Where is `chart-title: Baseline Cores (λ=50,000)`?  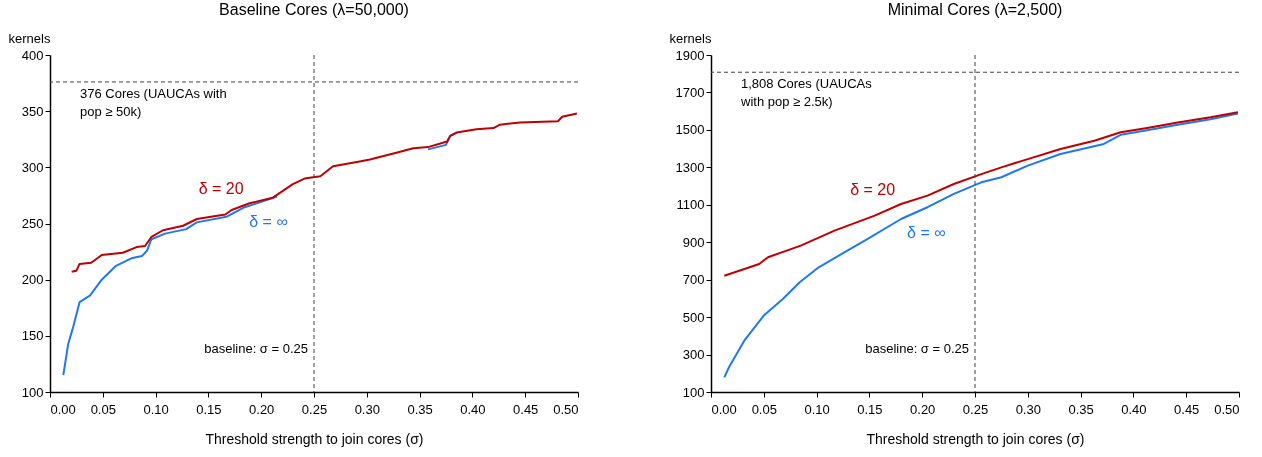
chart-title: Baseline Cores (λ=50,000) is located at coordinates (314, 9).